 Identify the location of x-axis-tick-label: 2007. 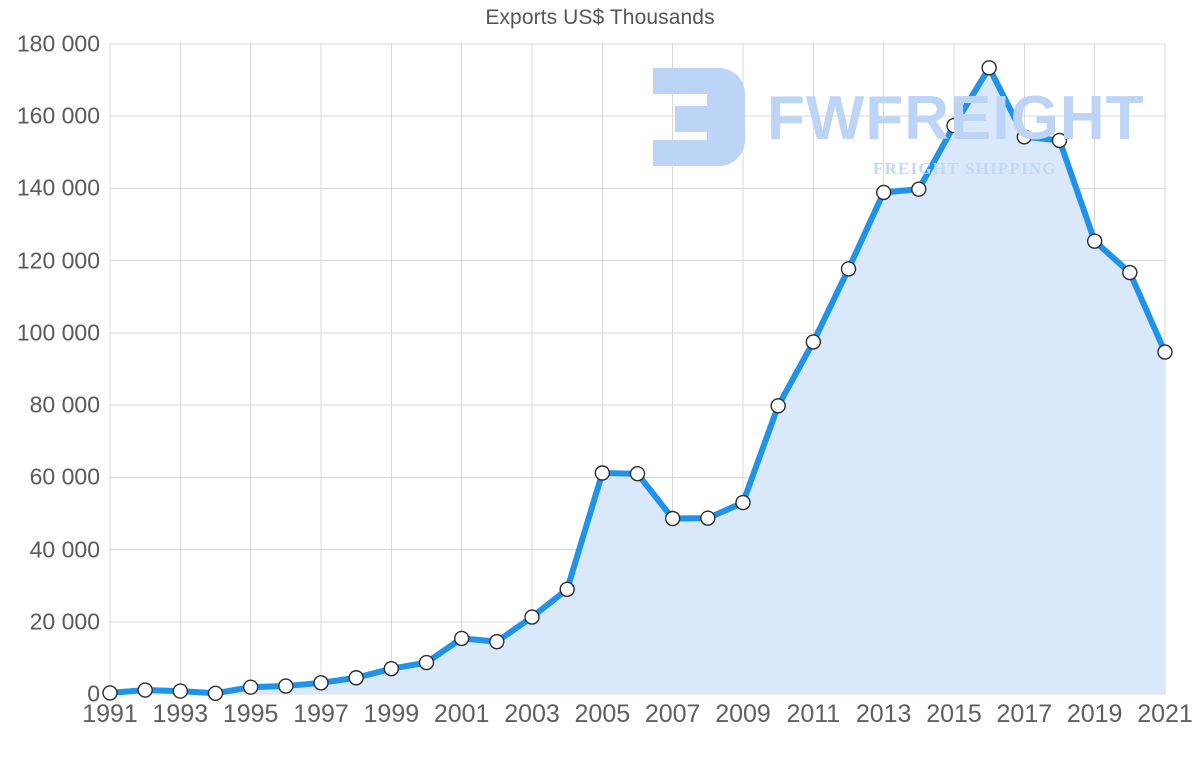
(672, 714).